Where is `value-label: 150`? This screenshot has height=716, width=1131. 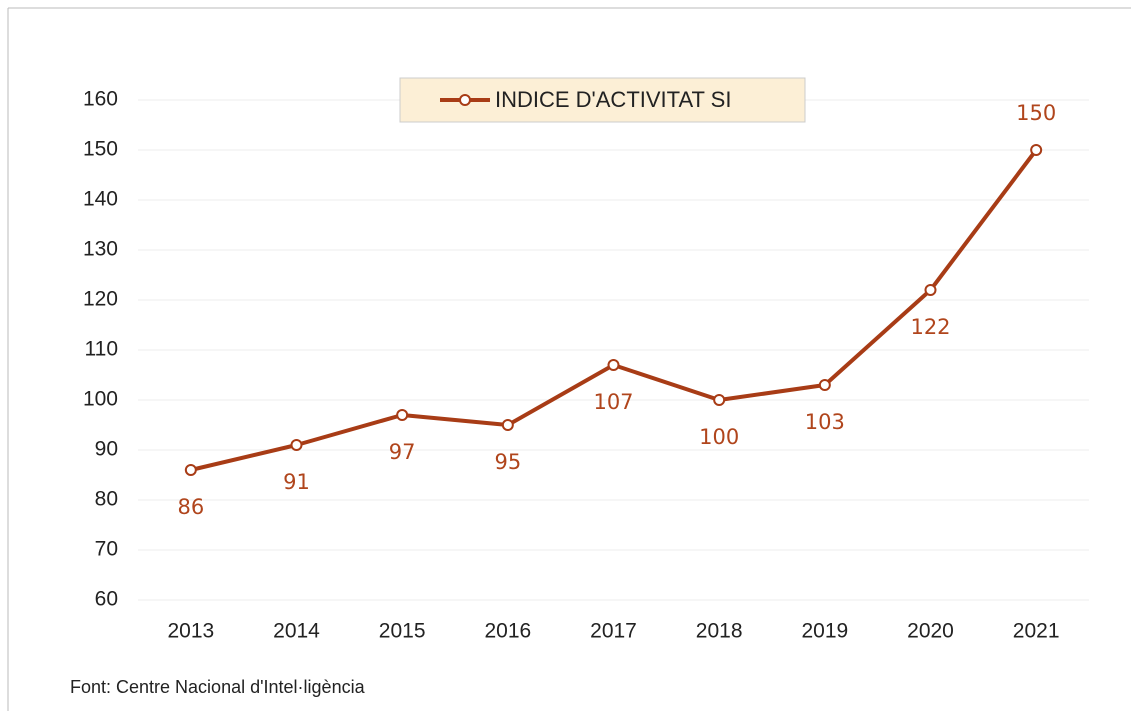 value-label: 150 is located at coordinates (1036, 113).